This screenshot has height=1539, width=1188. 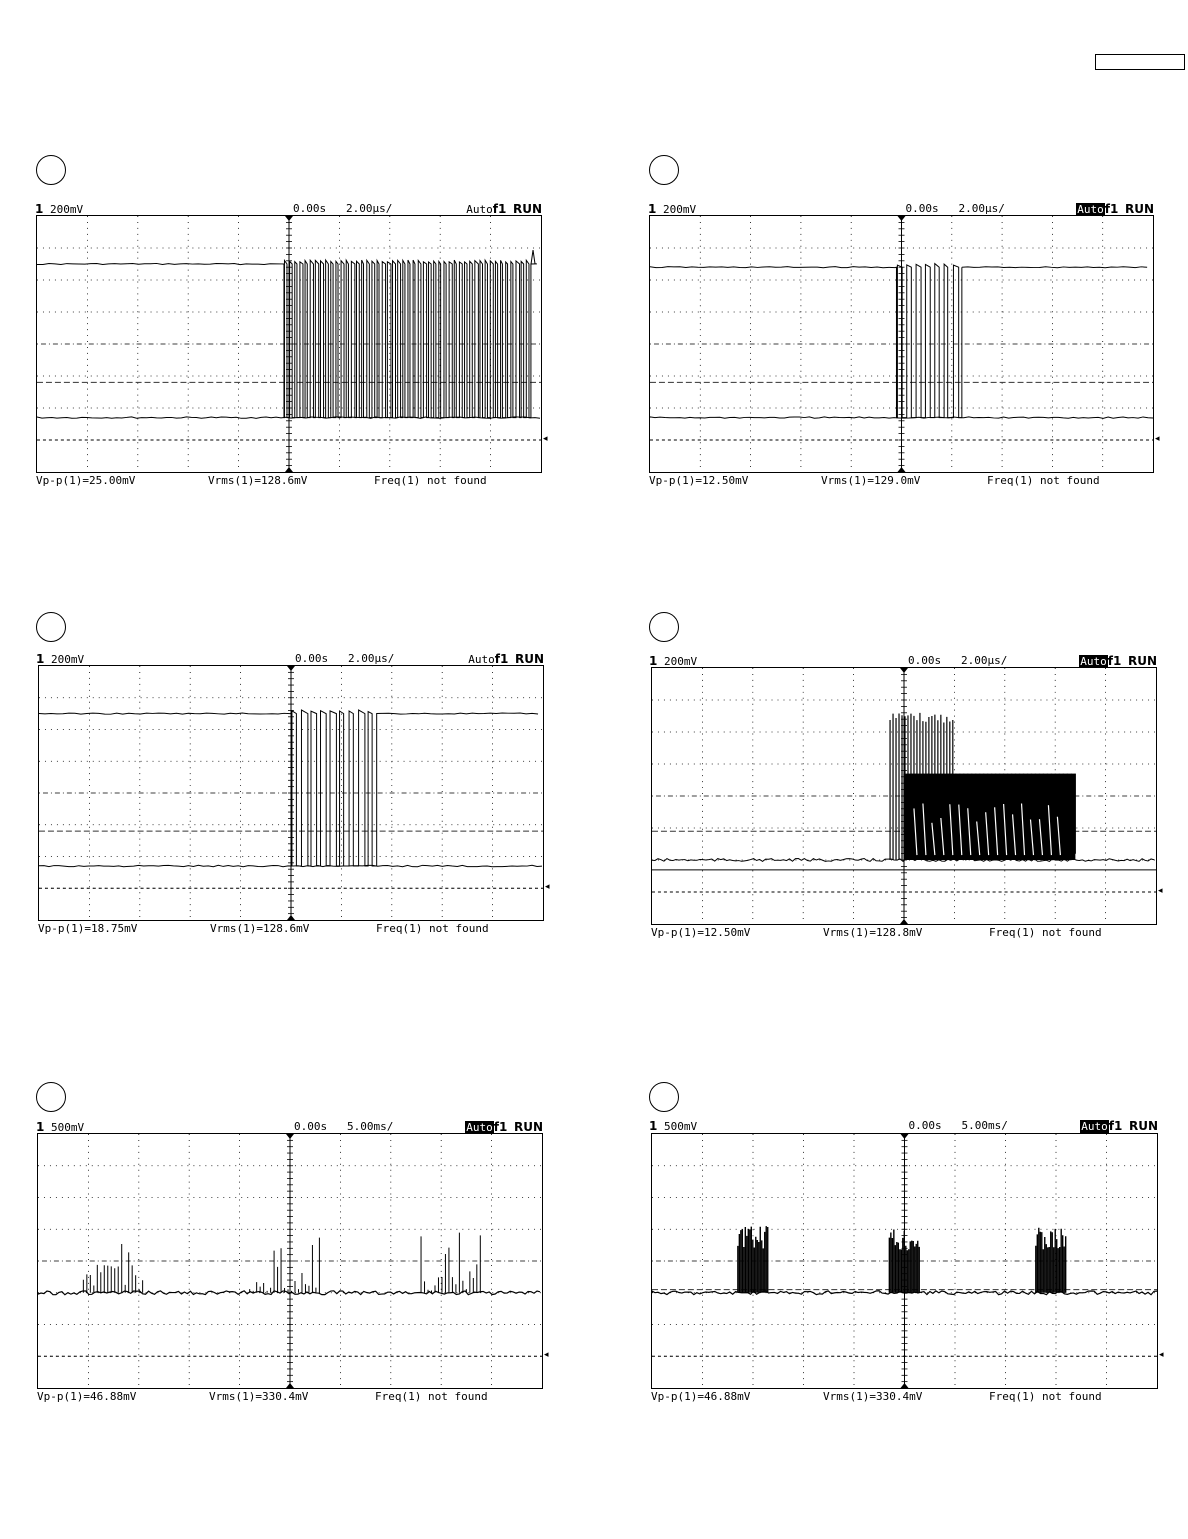 What do you see at coordinates (87, 1396) in the screenshot?
I see `vpp-readout: Vp-p(1)=46.88mV` at bounding box center [87, 1396].